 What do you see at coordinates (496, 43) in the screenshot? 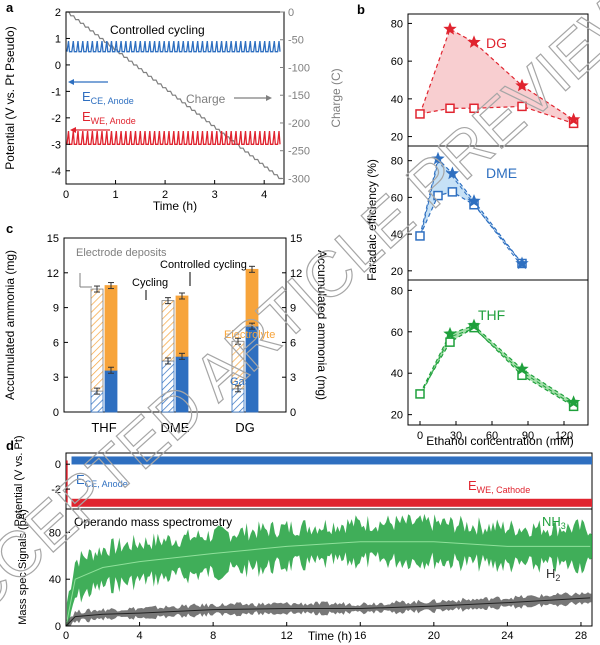
I see `fe-label-DG: DG` at bounding box center [496, 43].